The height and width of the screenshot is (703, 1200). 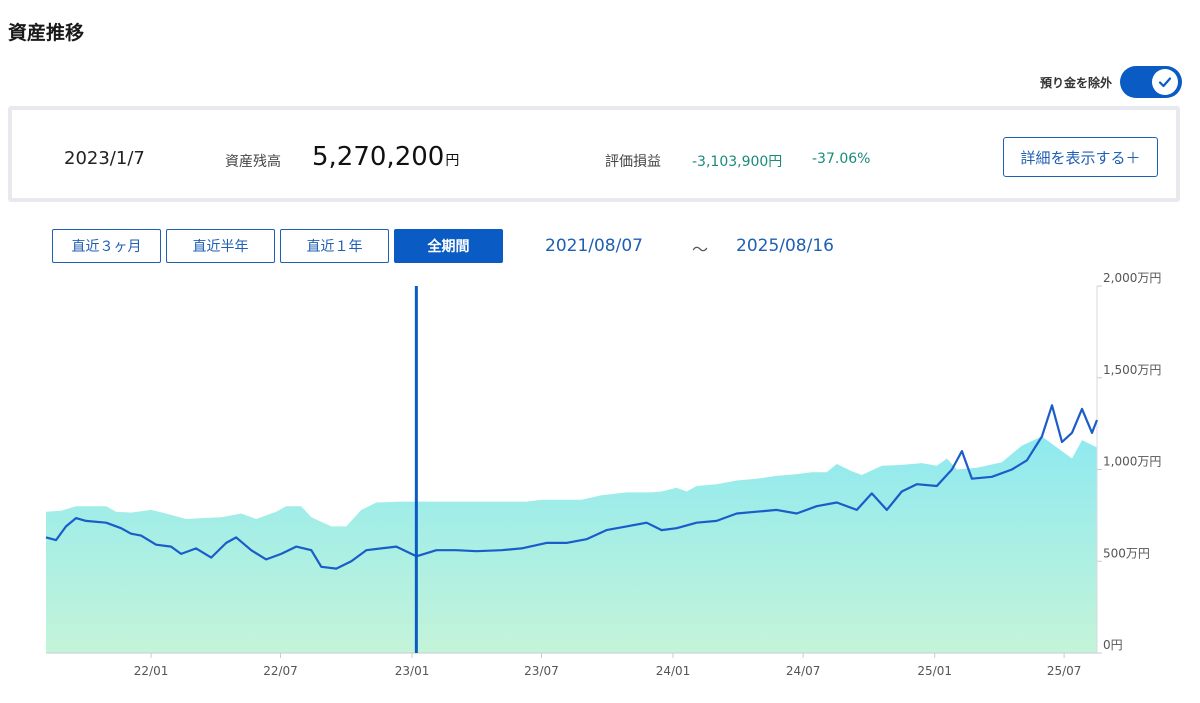 What do you see at coordinates (1075, 82) in the screenshot?
I see `exclude-deposit-label: 預り金を除外` at bounding box center [1075, 82].